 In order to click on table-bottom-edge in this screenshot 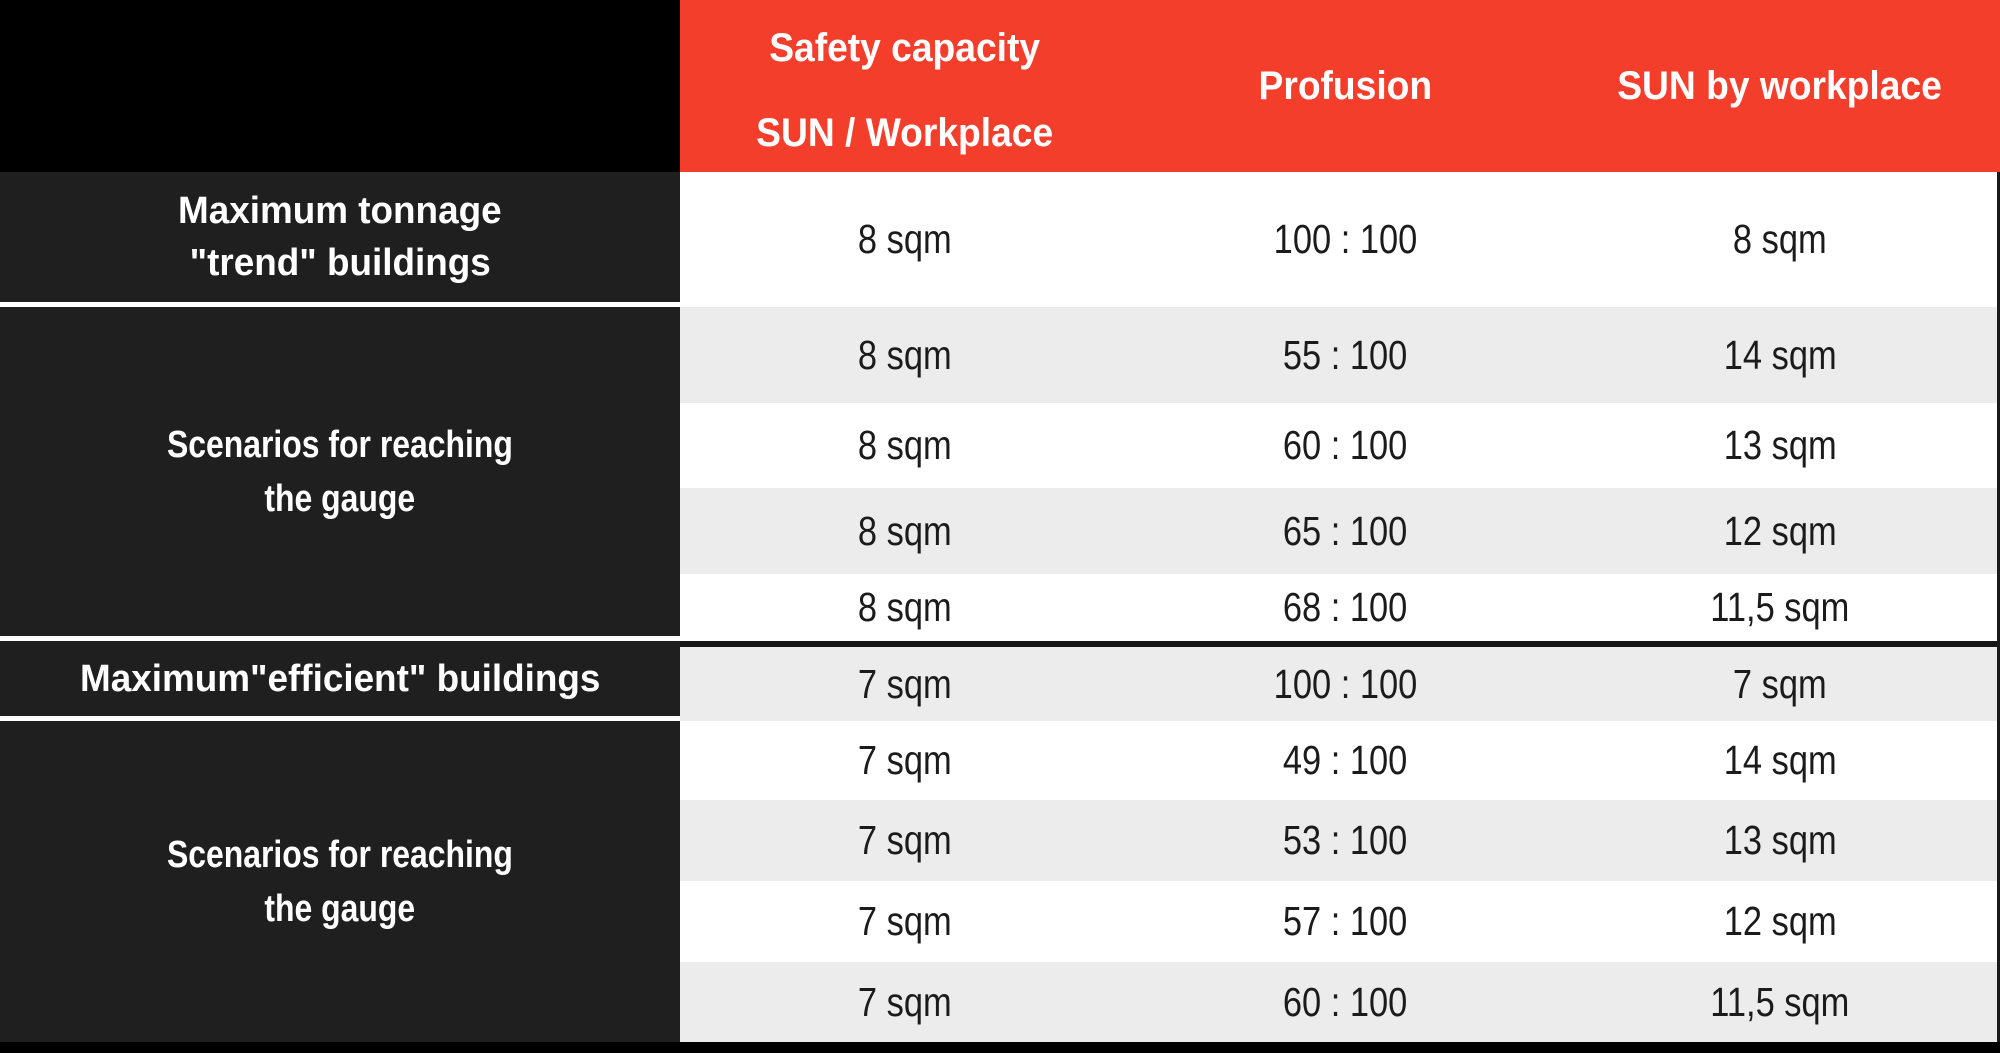, I will do `click(1000, 1047)`.